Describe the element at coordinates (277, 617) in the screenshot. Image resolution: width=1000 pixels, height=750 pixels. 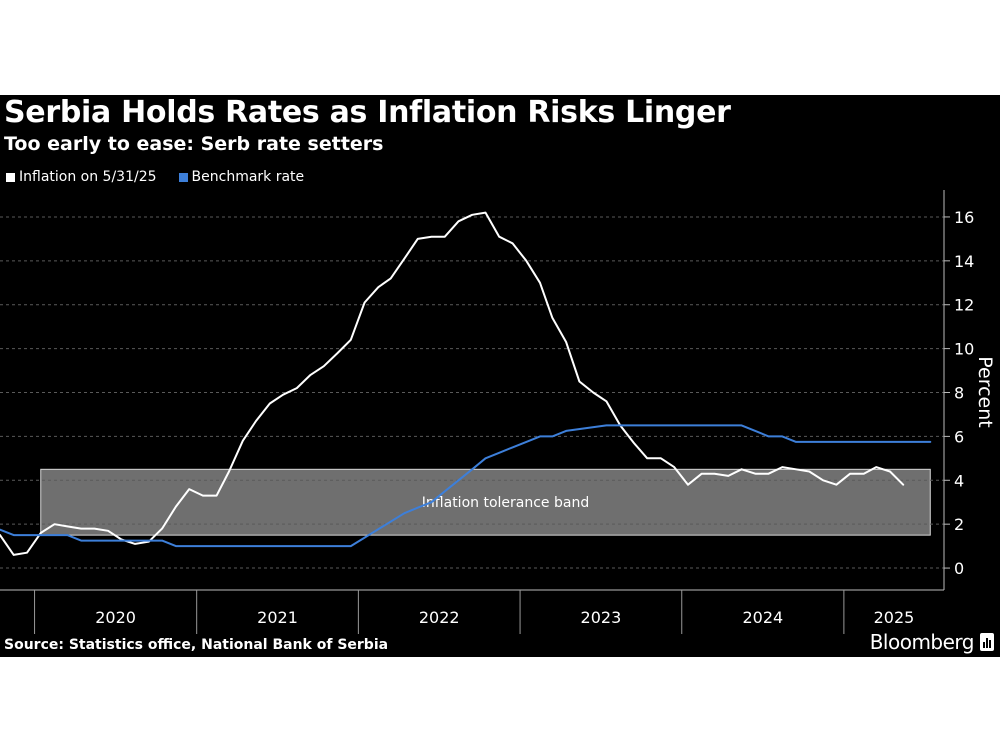
I see `x-tick-label: 2021` at that location.